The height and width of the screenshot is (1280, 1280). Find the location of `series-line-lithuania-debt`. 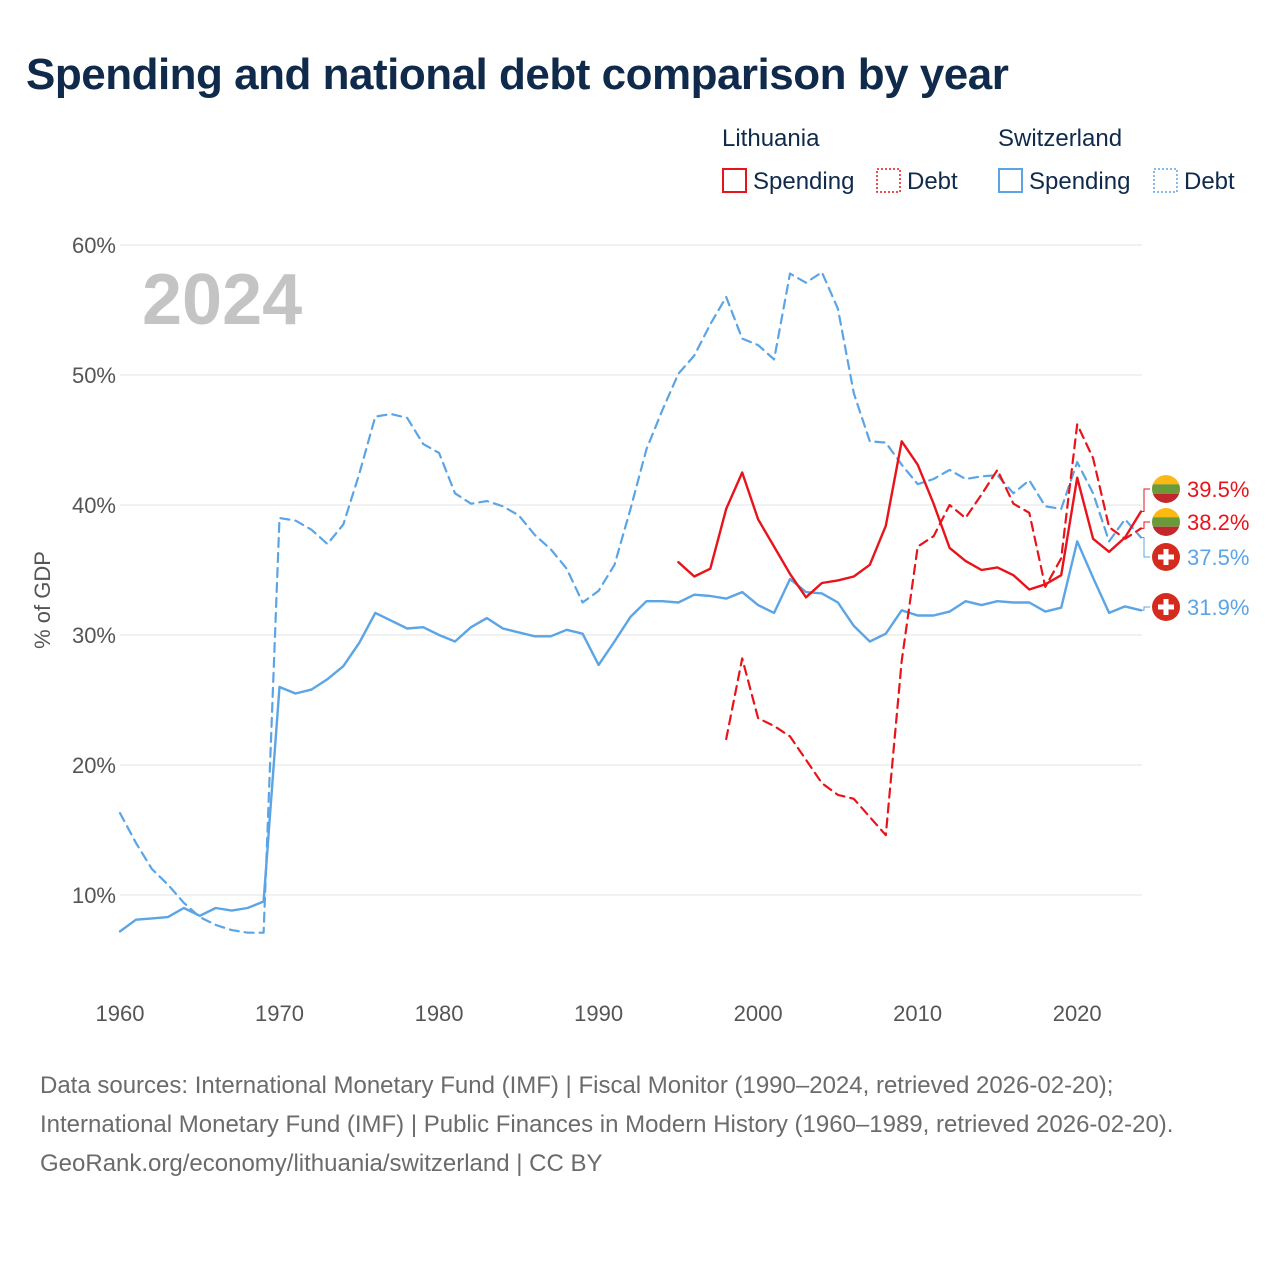

series-line-lithuania-debt is located at coordinates (934, 630).